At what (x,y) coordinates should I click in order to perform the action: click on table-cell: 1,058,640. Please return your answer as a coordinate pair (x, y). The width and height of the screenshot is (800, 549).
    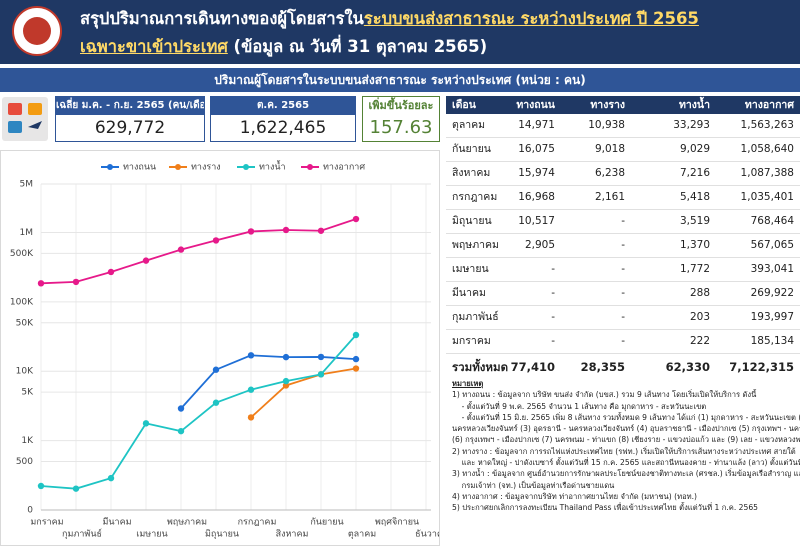
    Looking at the image, I should click on (767, 149).